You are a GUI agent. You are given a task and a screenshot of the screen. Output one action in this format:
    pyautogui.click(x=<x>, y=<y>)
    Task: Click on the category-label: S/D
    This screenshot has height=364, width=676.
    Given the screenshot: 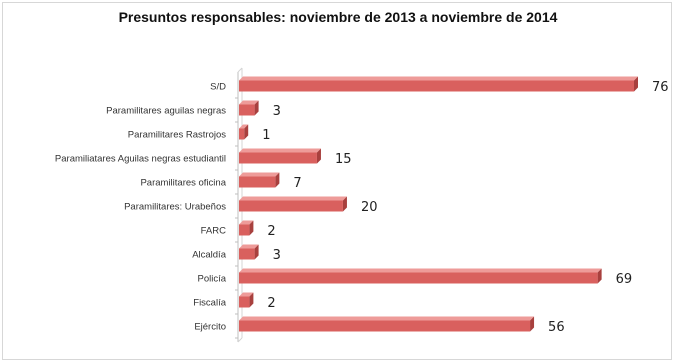 What is the action you would take?
    pyautogui.click(x=218, y=87)
    